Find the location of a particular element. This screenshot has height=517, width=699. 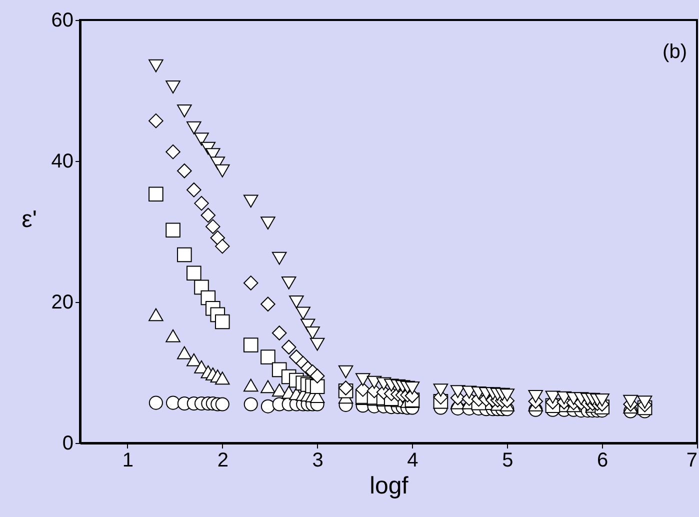

y-tick-label: 60 is located at coordinates (62, 21).